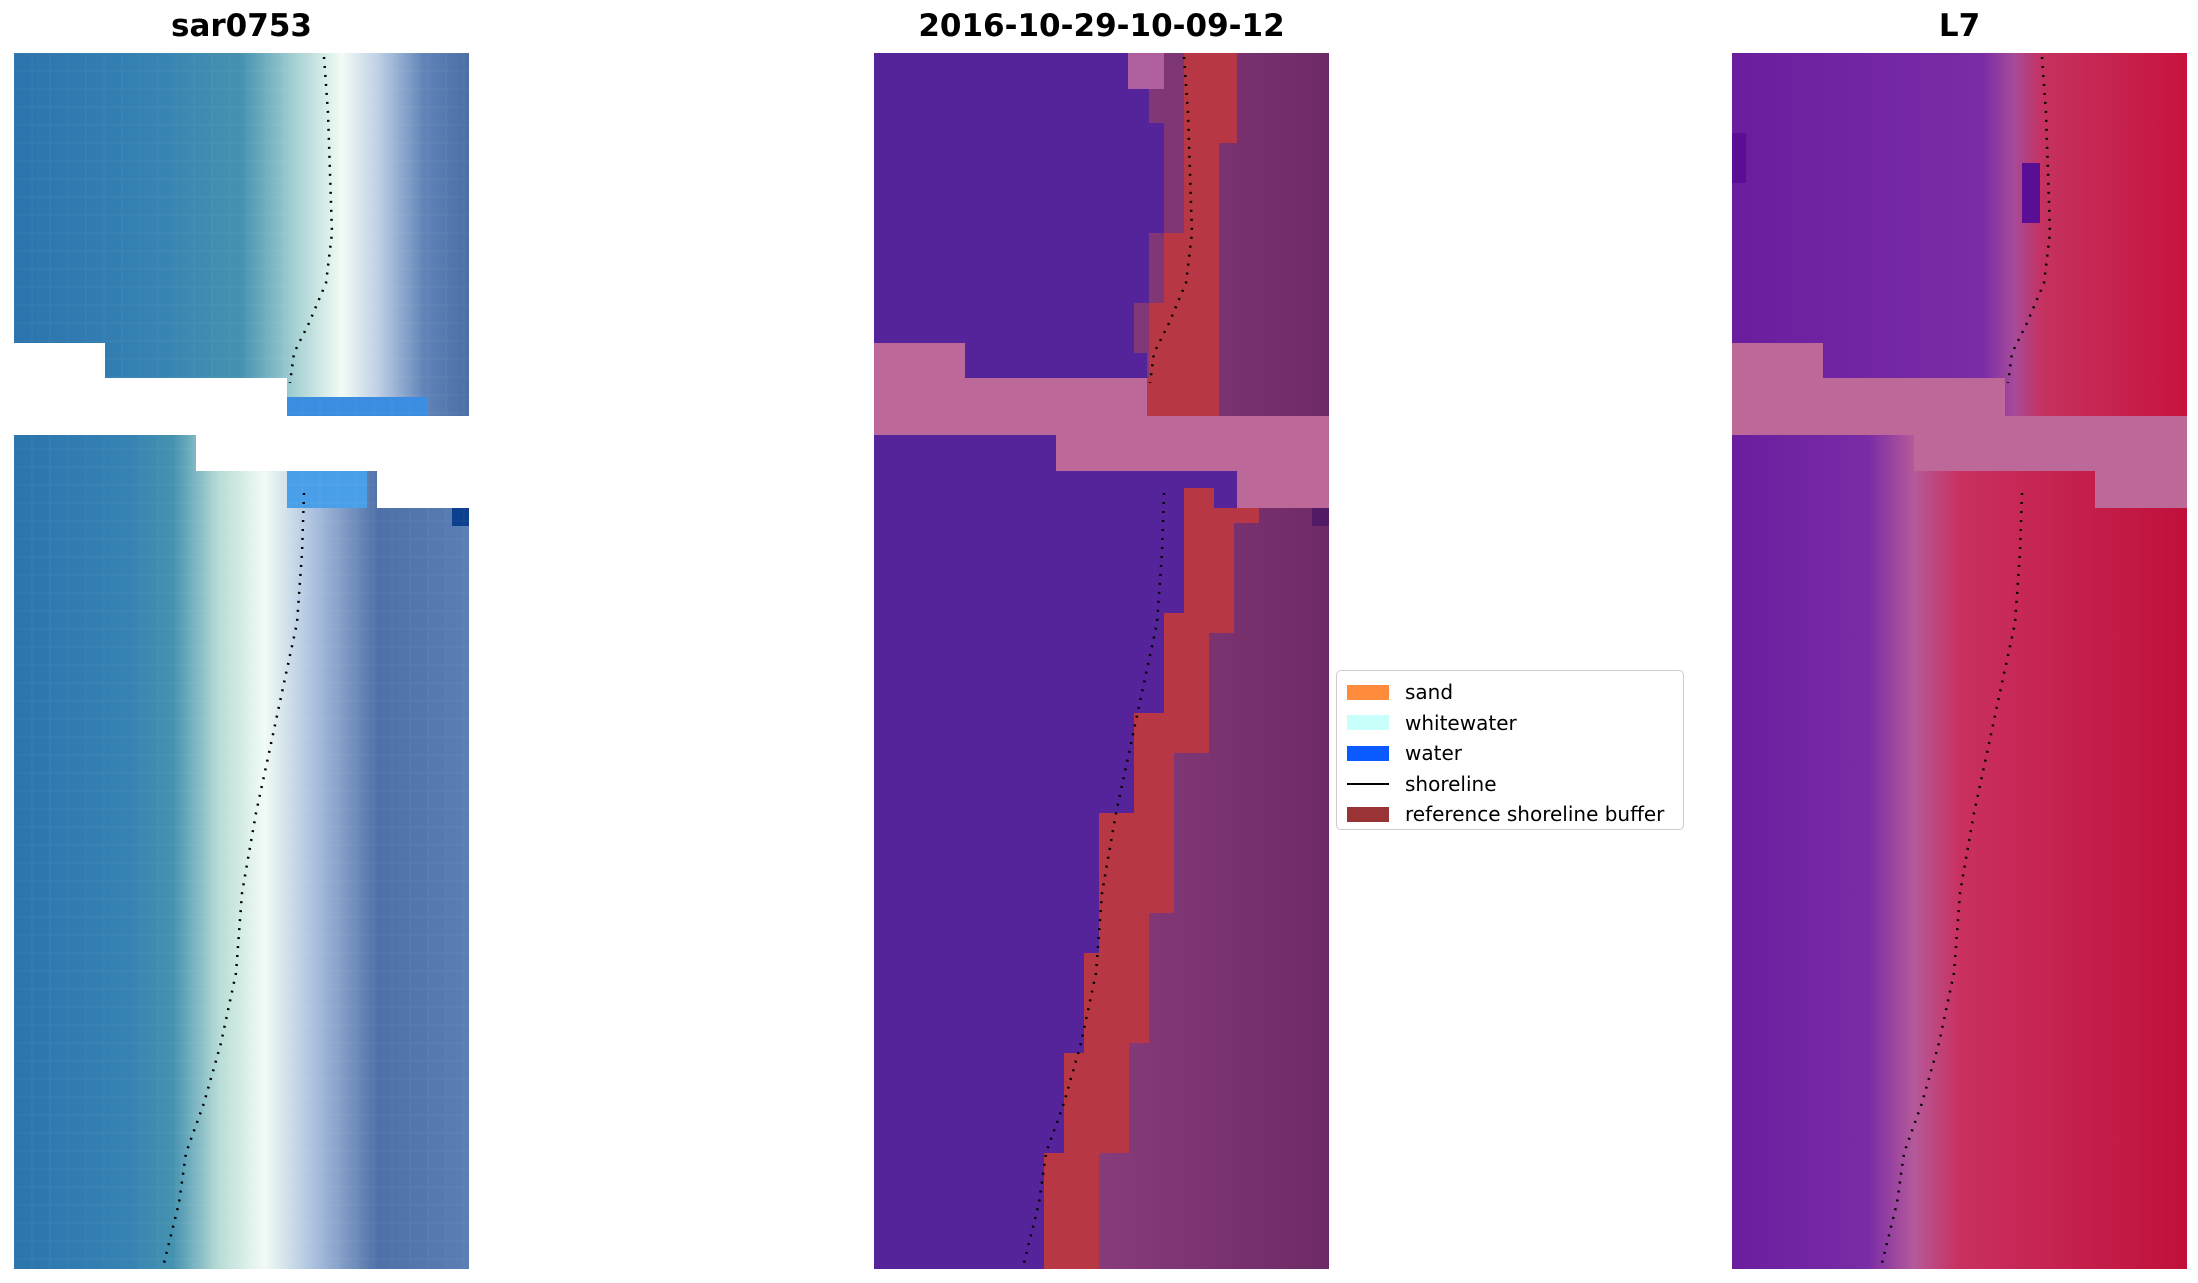 The height and width of the screenshot is (1283, 2198). I want to click on legend-item-sand: sand, so click(1510, 692).